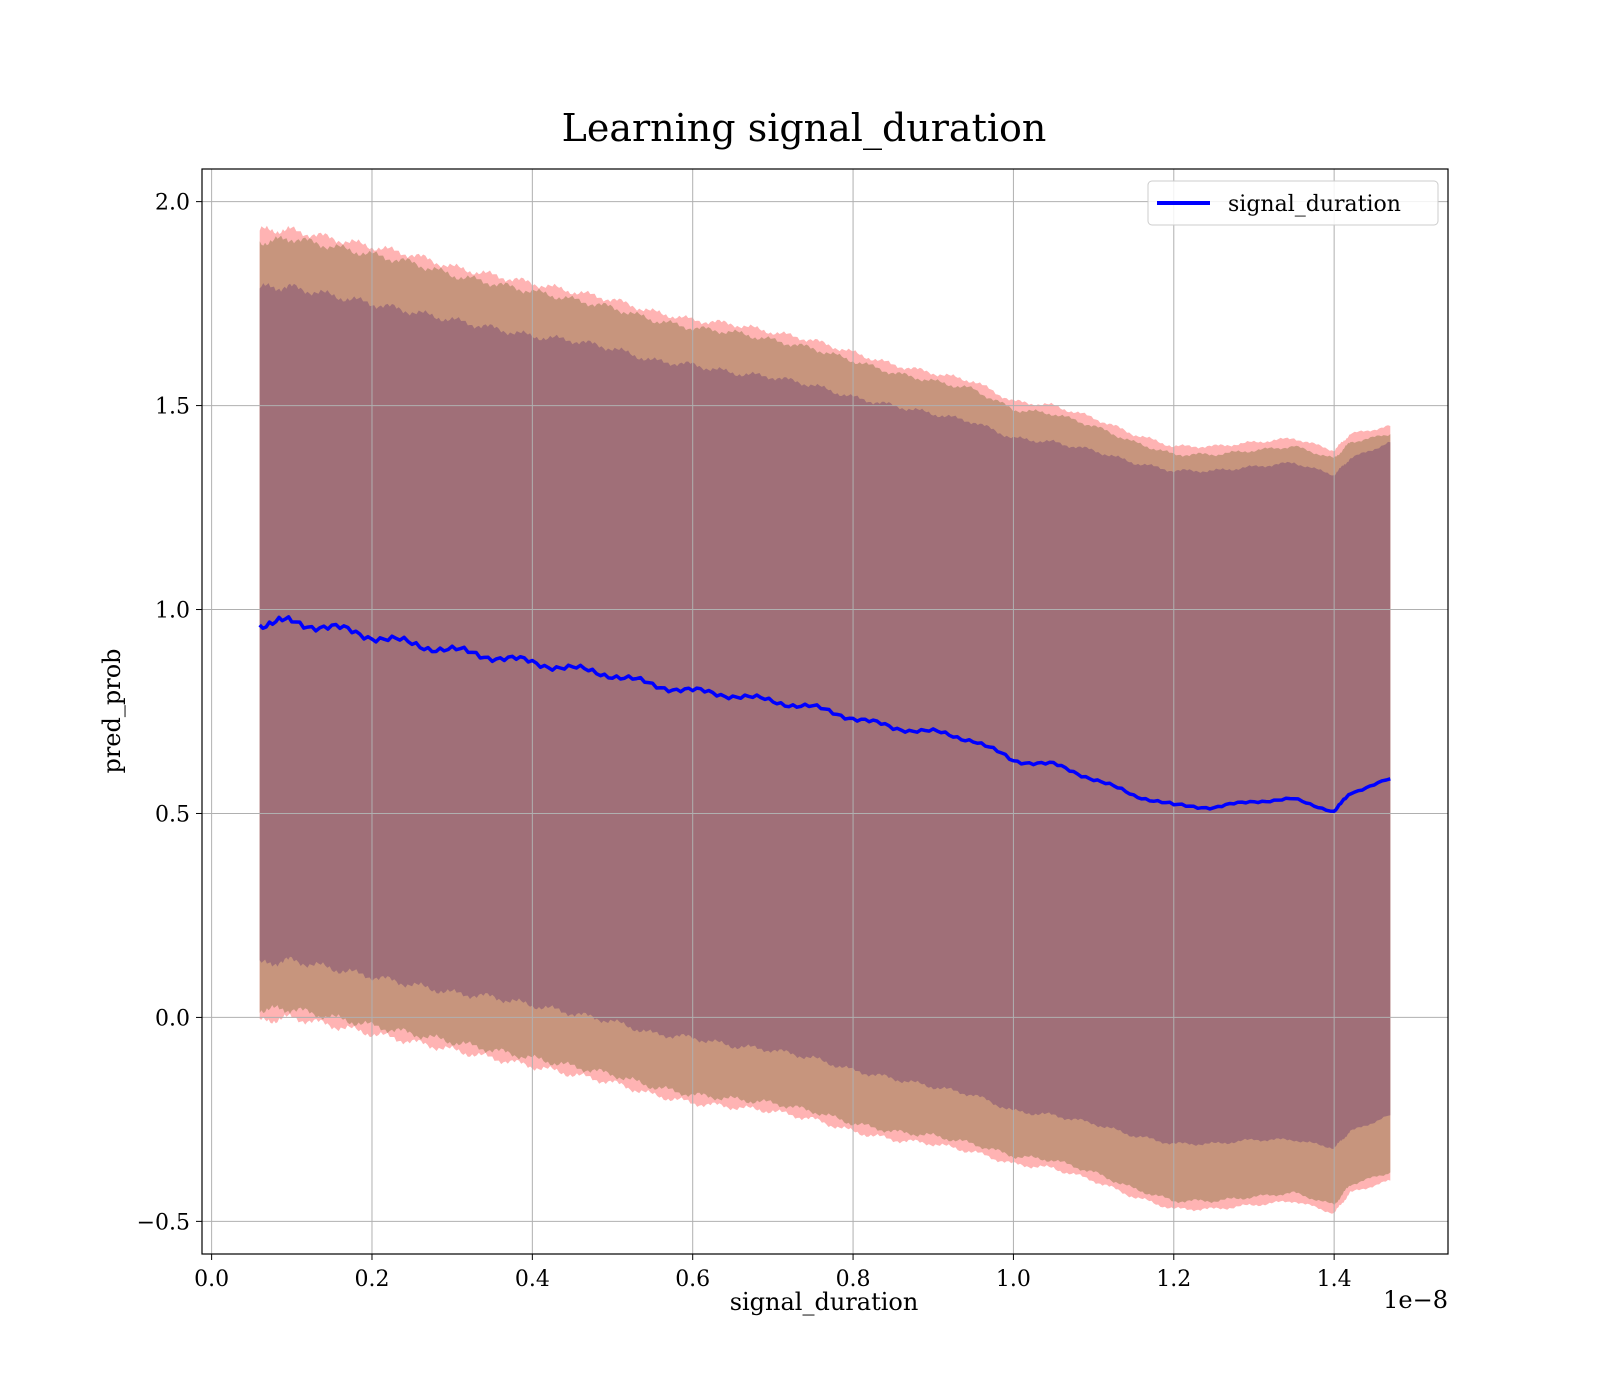 The image size is (1600, 1400). I want to click on y-tick-label-4: 1.5, so click(172, 407).